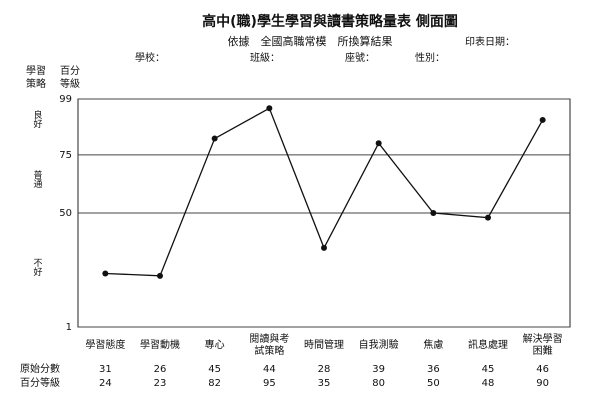 Image resolution: width=600 pixels, height=409 pixels. Describe the element at coordinates (65, 99) in the screenshot. I see `y-tick-label: 99` at that location.